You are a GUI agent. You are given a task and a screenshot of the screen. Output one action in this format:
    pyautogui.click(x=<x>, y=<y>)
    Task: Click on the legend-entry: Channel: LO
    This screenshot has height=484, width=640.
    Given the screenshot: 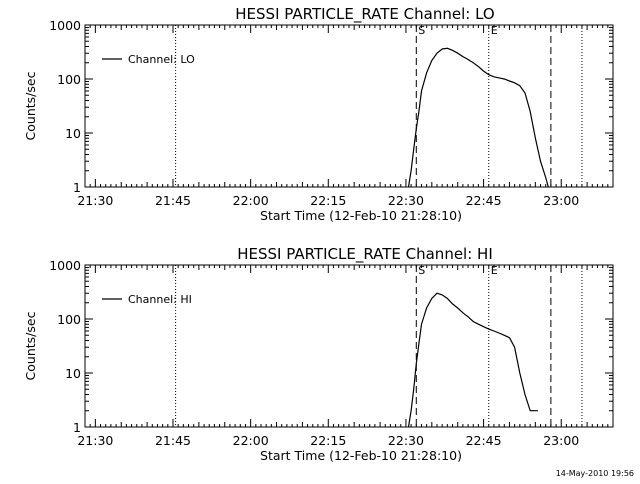 What is the action you would take?
    pyautogui.click(x=161, y=59)
    